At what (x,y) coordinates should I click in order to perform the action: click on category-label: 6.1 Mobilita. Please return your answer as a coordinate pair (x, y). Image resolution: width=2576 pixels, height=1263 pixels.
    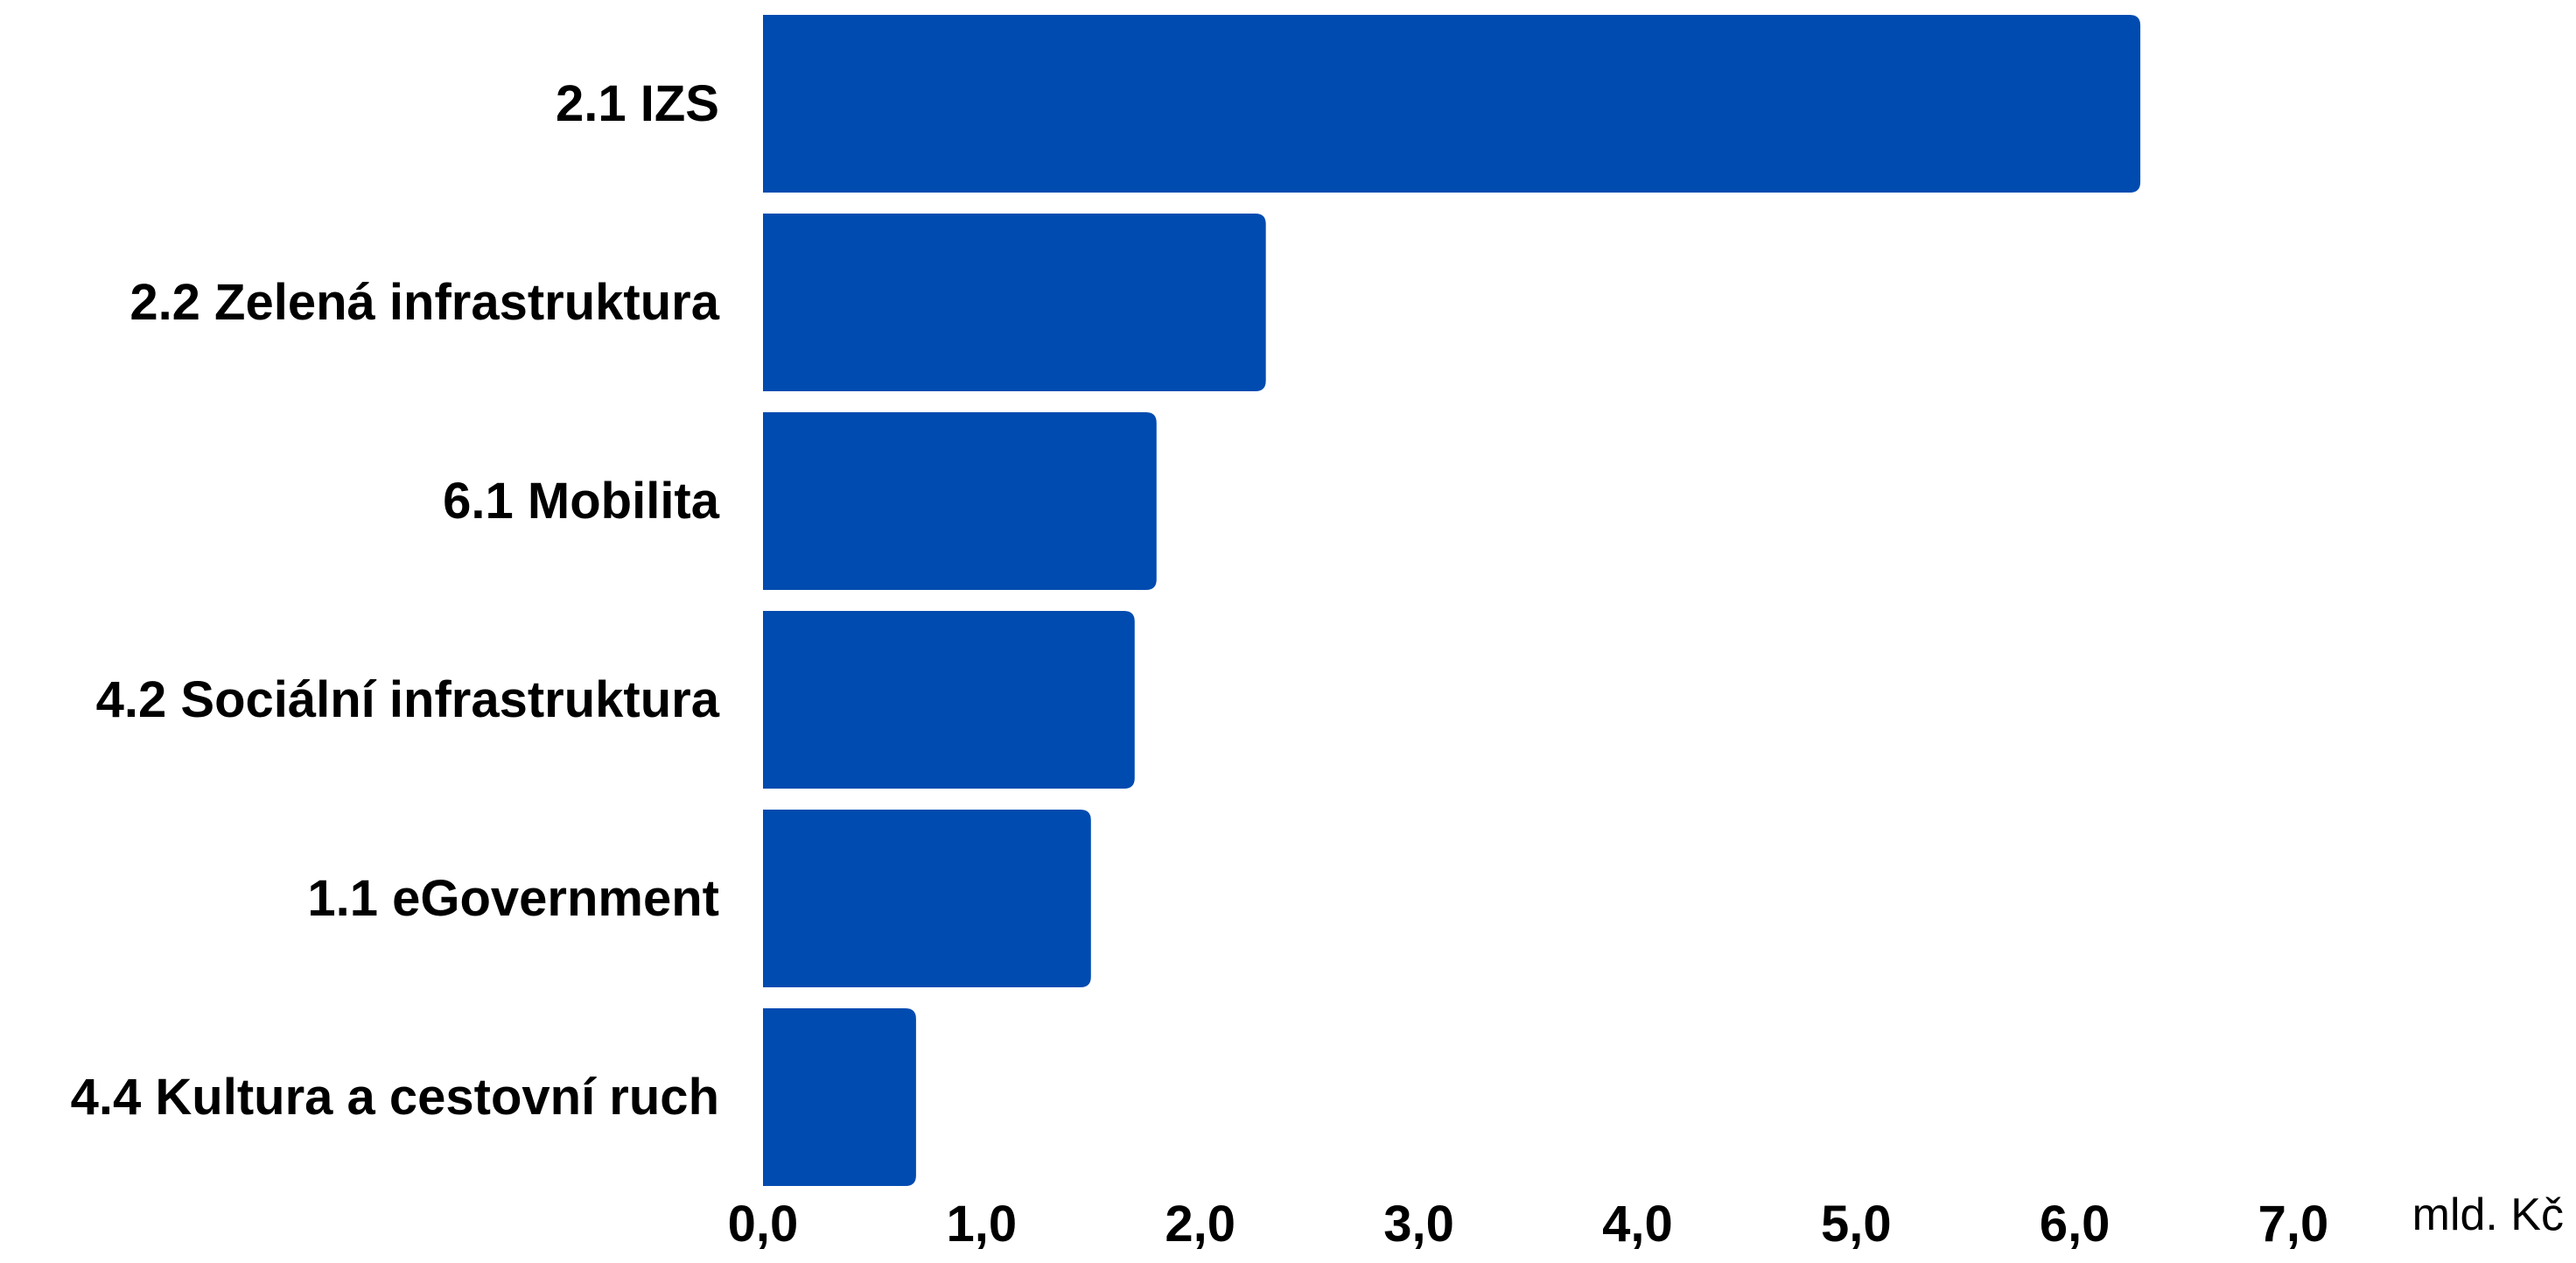
    Looking at the image, I should click on (581, 501).